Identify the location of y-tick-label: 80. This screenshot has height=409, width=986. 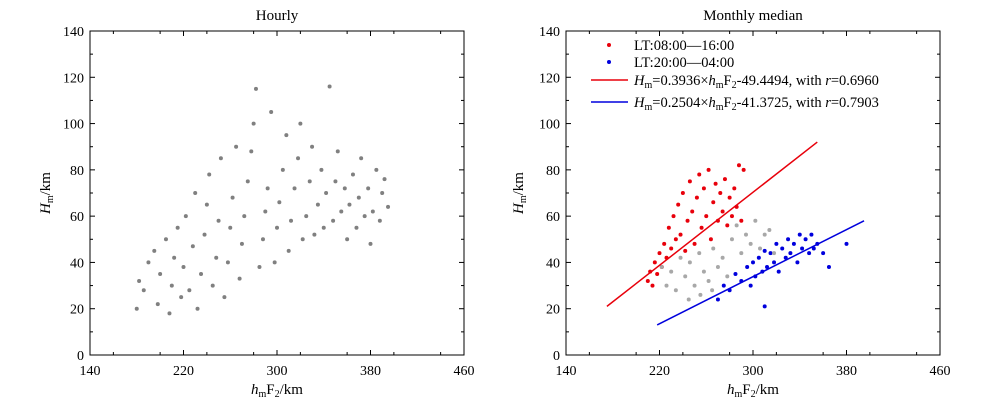
(77, 171).